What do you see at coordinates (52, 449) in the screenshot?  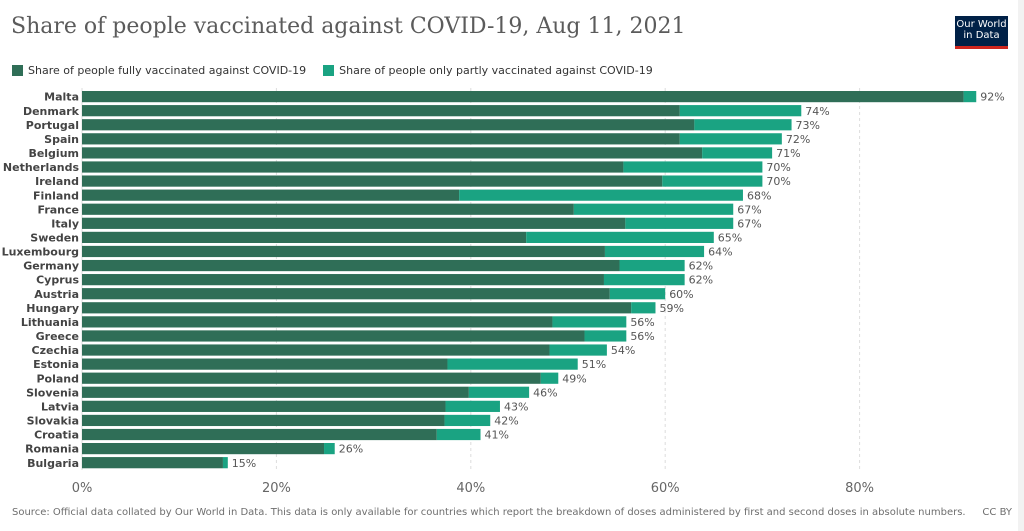 I see `category-label: Romania` at bounding box center [52, 449].